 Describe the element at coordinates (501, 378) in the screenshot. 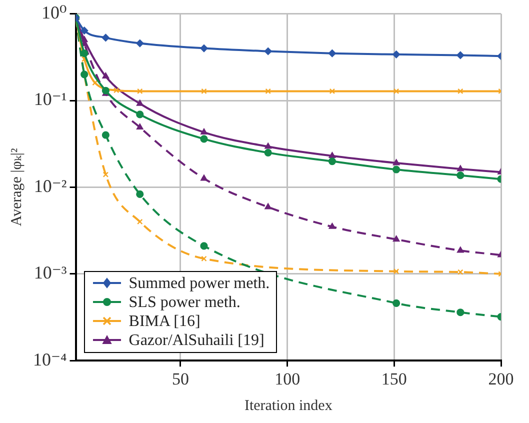

I see `x-tick-label: 200` at that location.